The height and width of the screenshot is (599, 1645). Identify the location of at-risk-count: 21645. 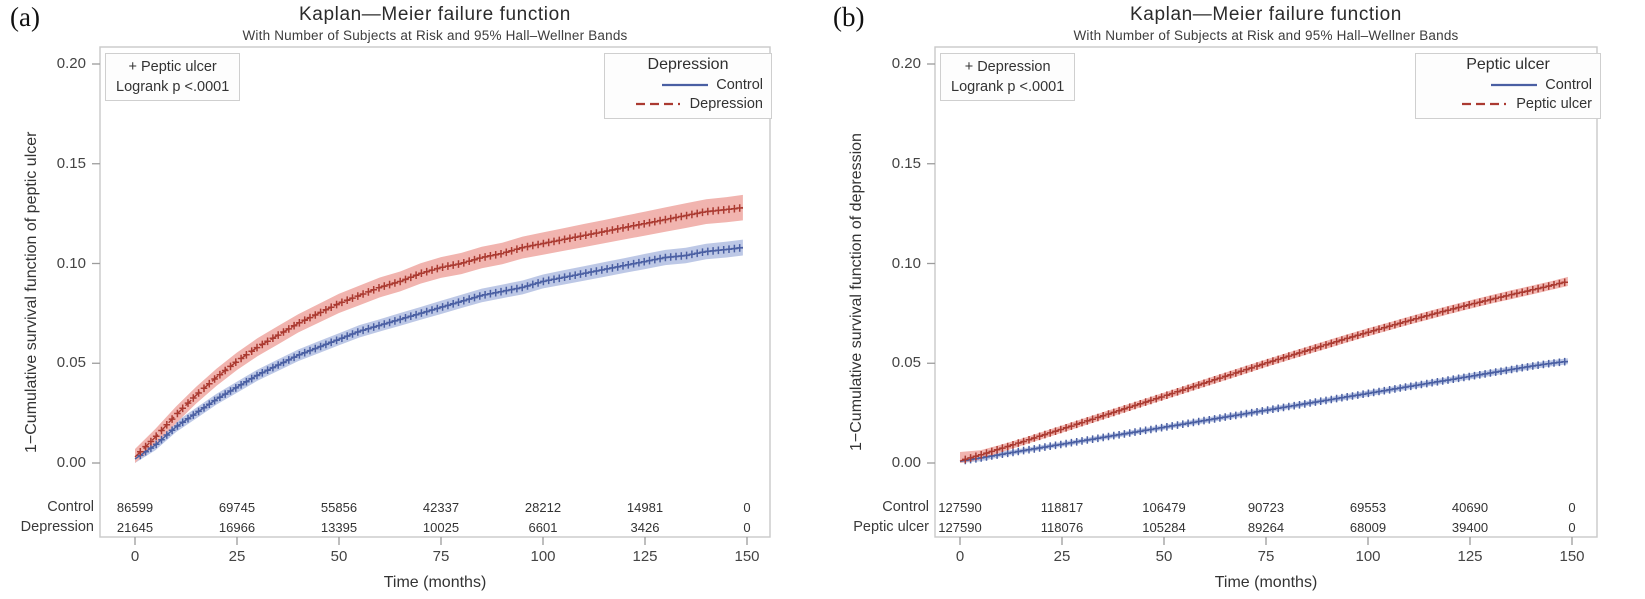
(135, 527).